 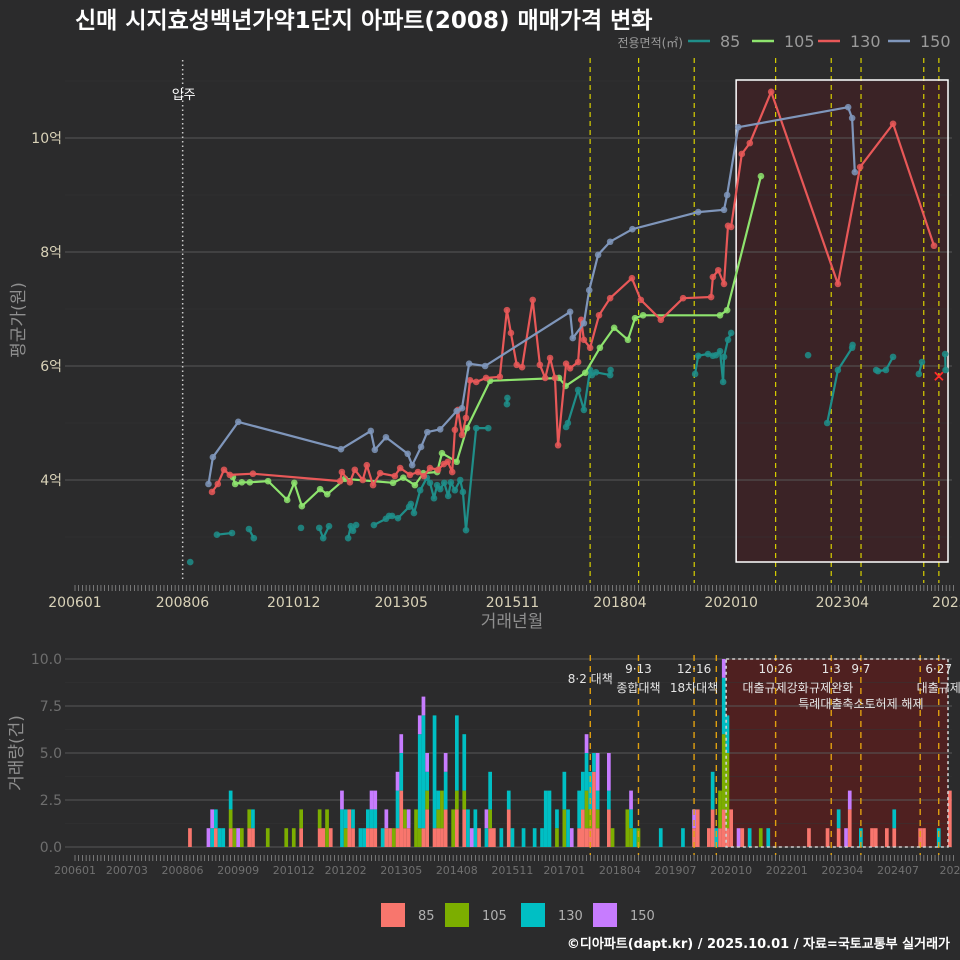 What do you see at coordinates (730, 41) in the screenshot?
I see `legend-label-85: 85` at bounding box center [730, 41].